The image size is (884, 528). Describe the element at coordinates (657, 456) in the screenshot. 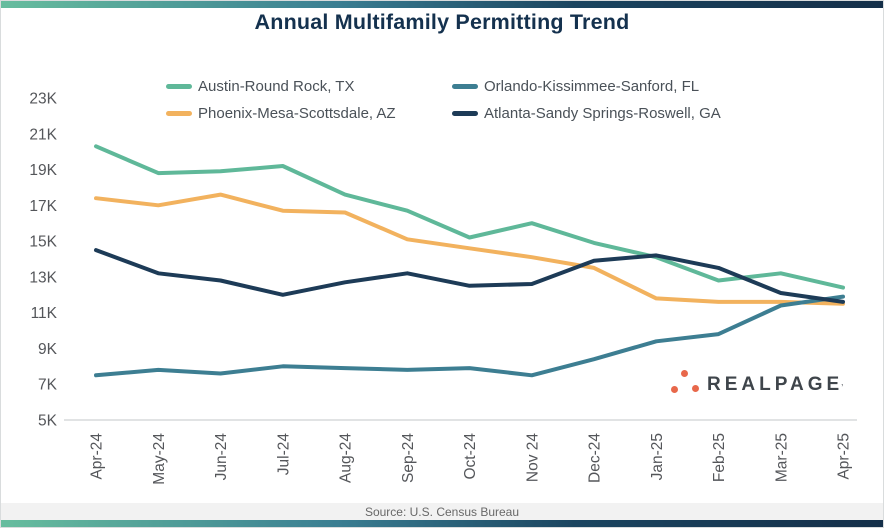

I see `x-tick-label: Jan-25` at that location.